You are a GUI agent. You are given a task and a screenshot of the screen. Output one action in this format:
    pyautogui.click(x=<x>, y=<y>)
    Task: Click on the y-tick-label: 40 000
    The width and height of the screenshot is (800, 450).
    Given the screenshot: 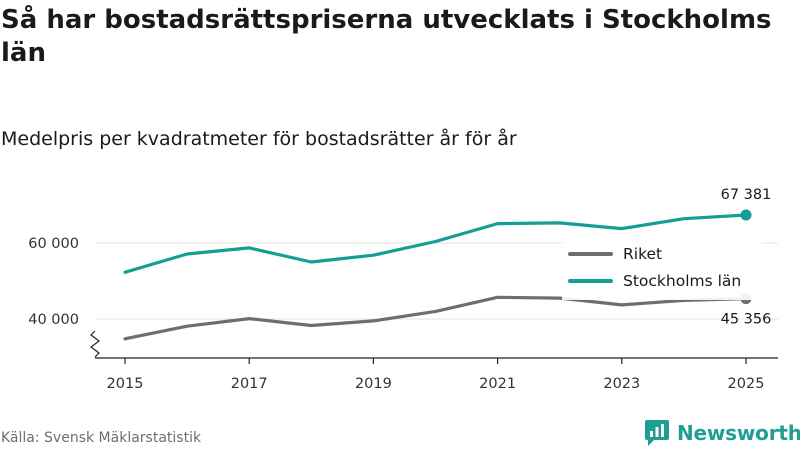 What is the action you would take?
    pyautogui.click(x=53, y=320)
    